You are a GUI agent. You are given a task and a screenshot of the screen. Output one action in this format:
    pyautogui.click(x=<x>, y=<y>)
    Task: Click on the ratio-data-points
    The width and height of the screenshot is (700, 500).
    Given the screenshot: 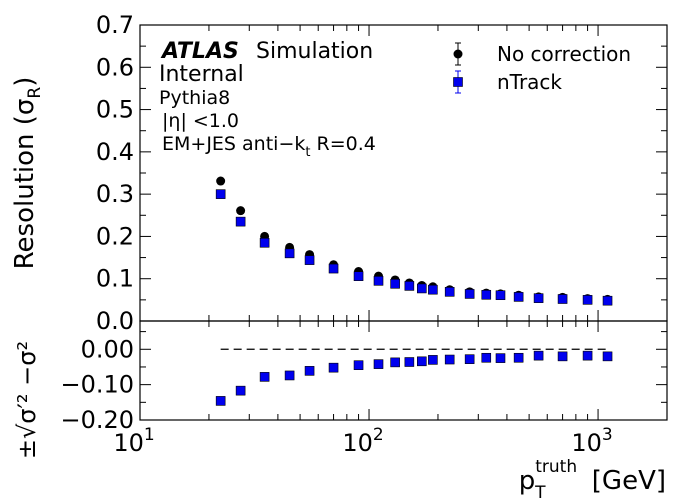 What is the action you would take?
    pyautogui.click(x=414, y=378)
    